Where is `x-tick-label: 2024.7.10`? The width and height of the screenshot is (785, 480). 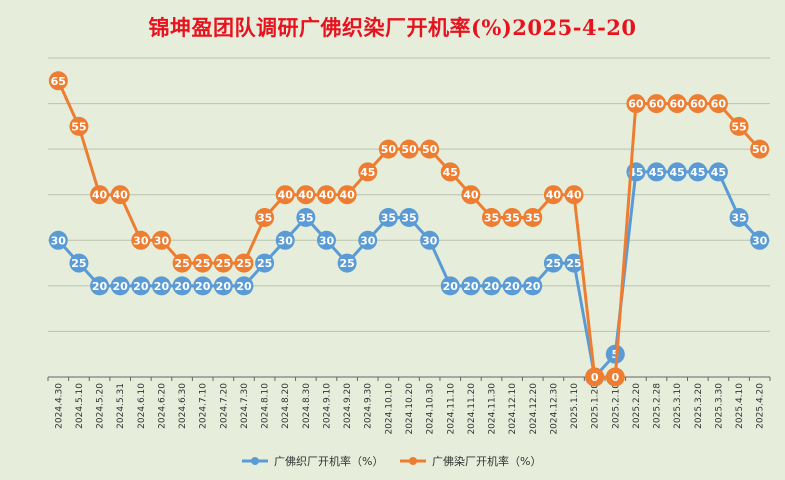
x-tick-label: 2024.7.10 is located at coordinates (204, 406).